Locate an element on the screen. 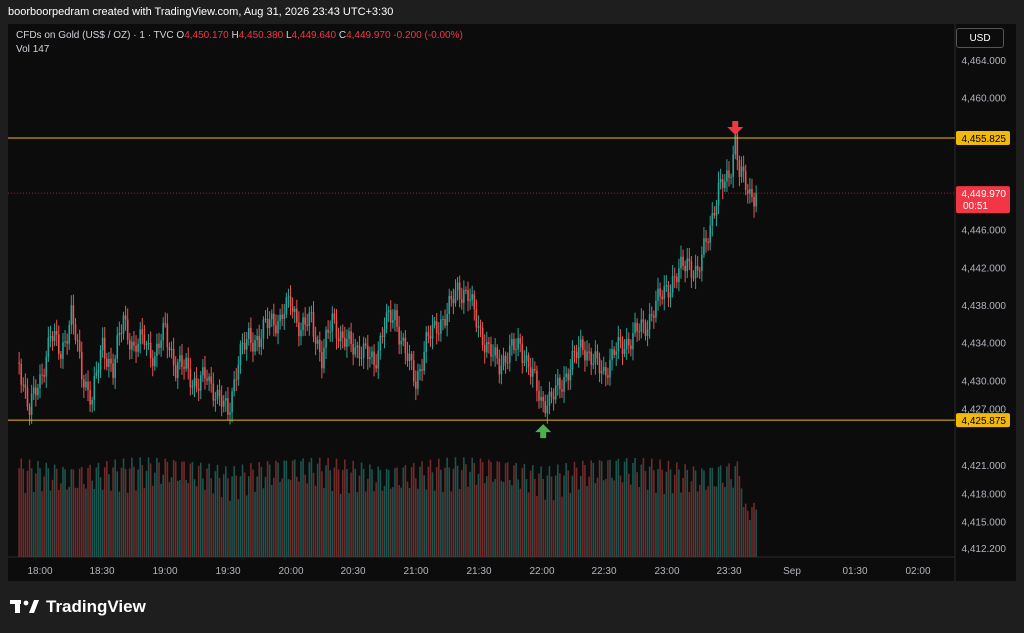  time-tick-label: 18:00 is located at coordinates (39, 571).